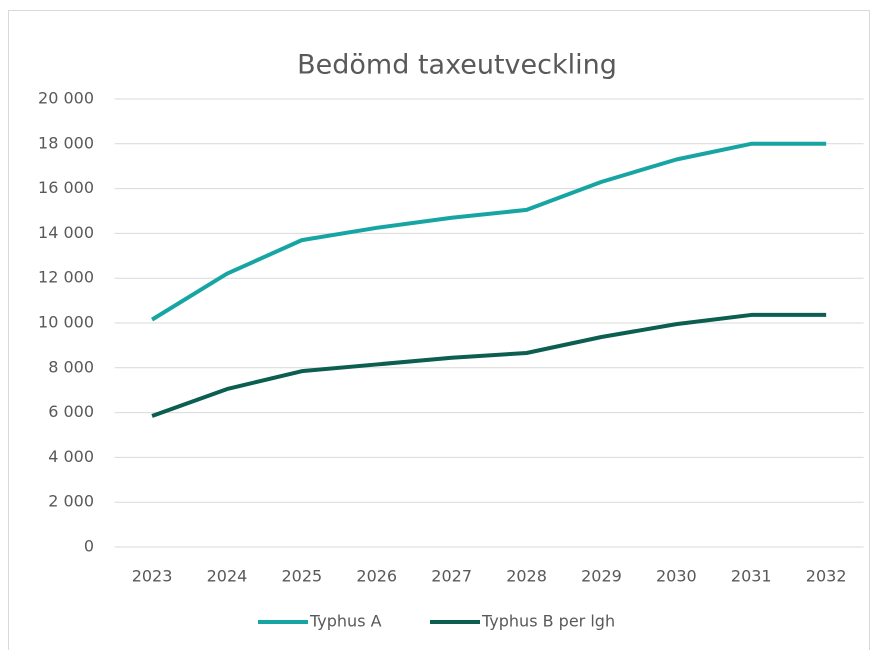 The image size is (879, 650). What do you see at coordinates (66, 277) in the screenshot?
I see `y-tick-label: 12 000` at bounding box center [66, 277].